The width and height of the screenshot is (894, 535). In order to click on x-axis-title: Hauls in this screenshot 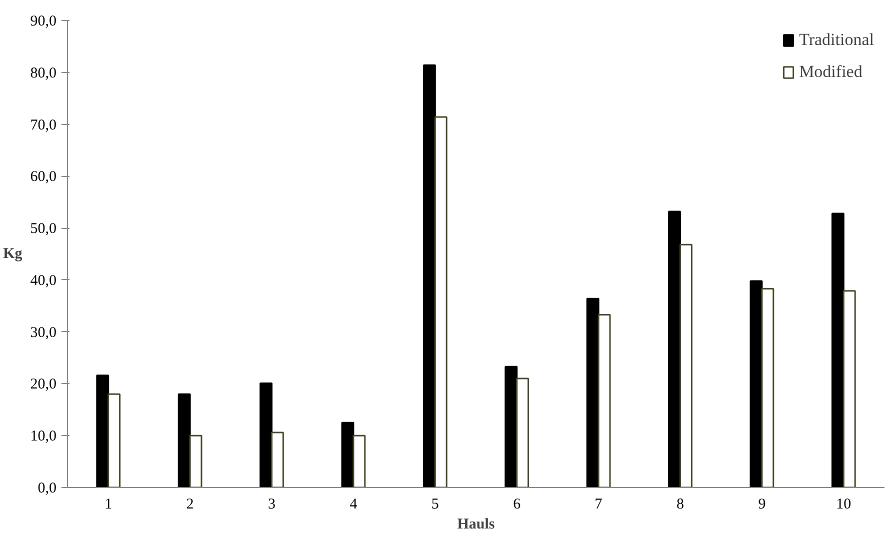, I will do `click(476, 524)`.